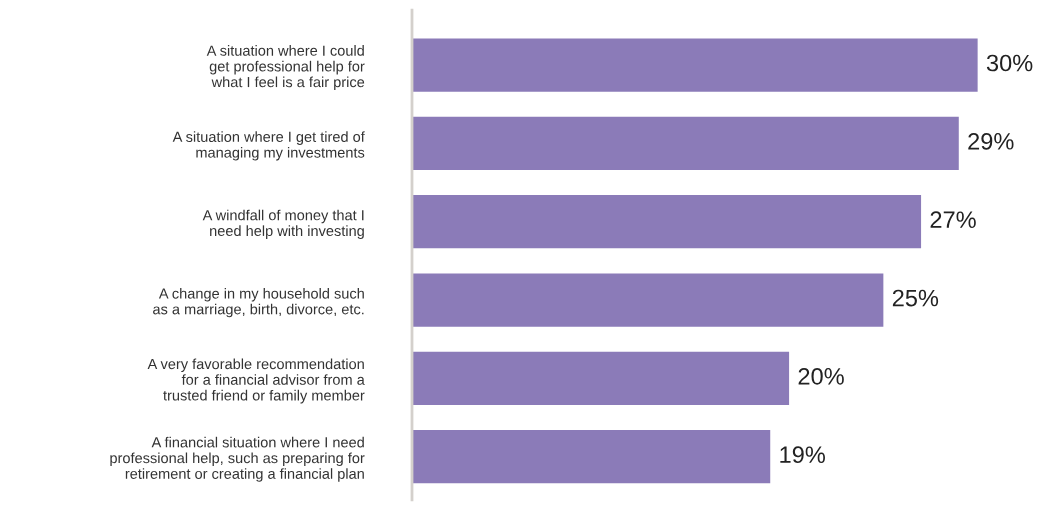 The image size is (1037, 510). Describe the element at coordinates (256, 381) in the screenshot. I see `y-tick-label: A very favorable recommendation for a financial advisor from a trusted friend or family member` at that location.